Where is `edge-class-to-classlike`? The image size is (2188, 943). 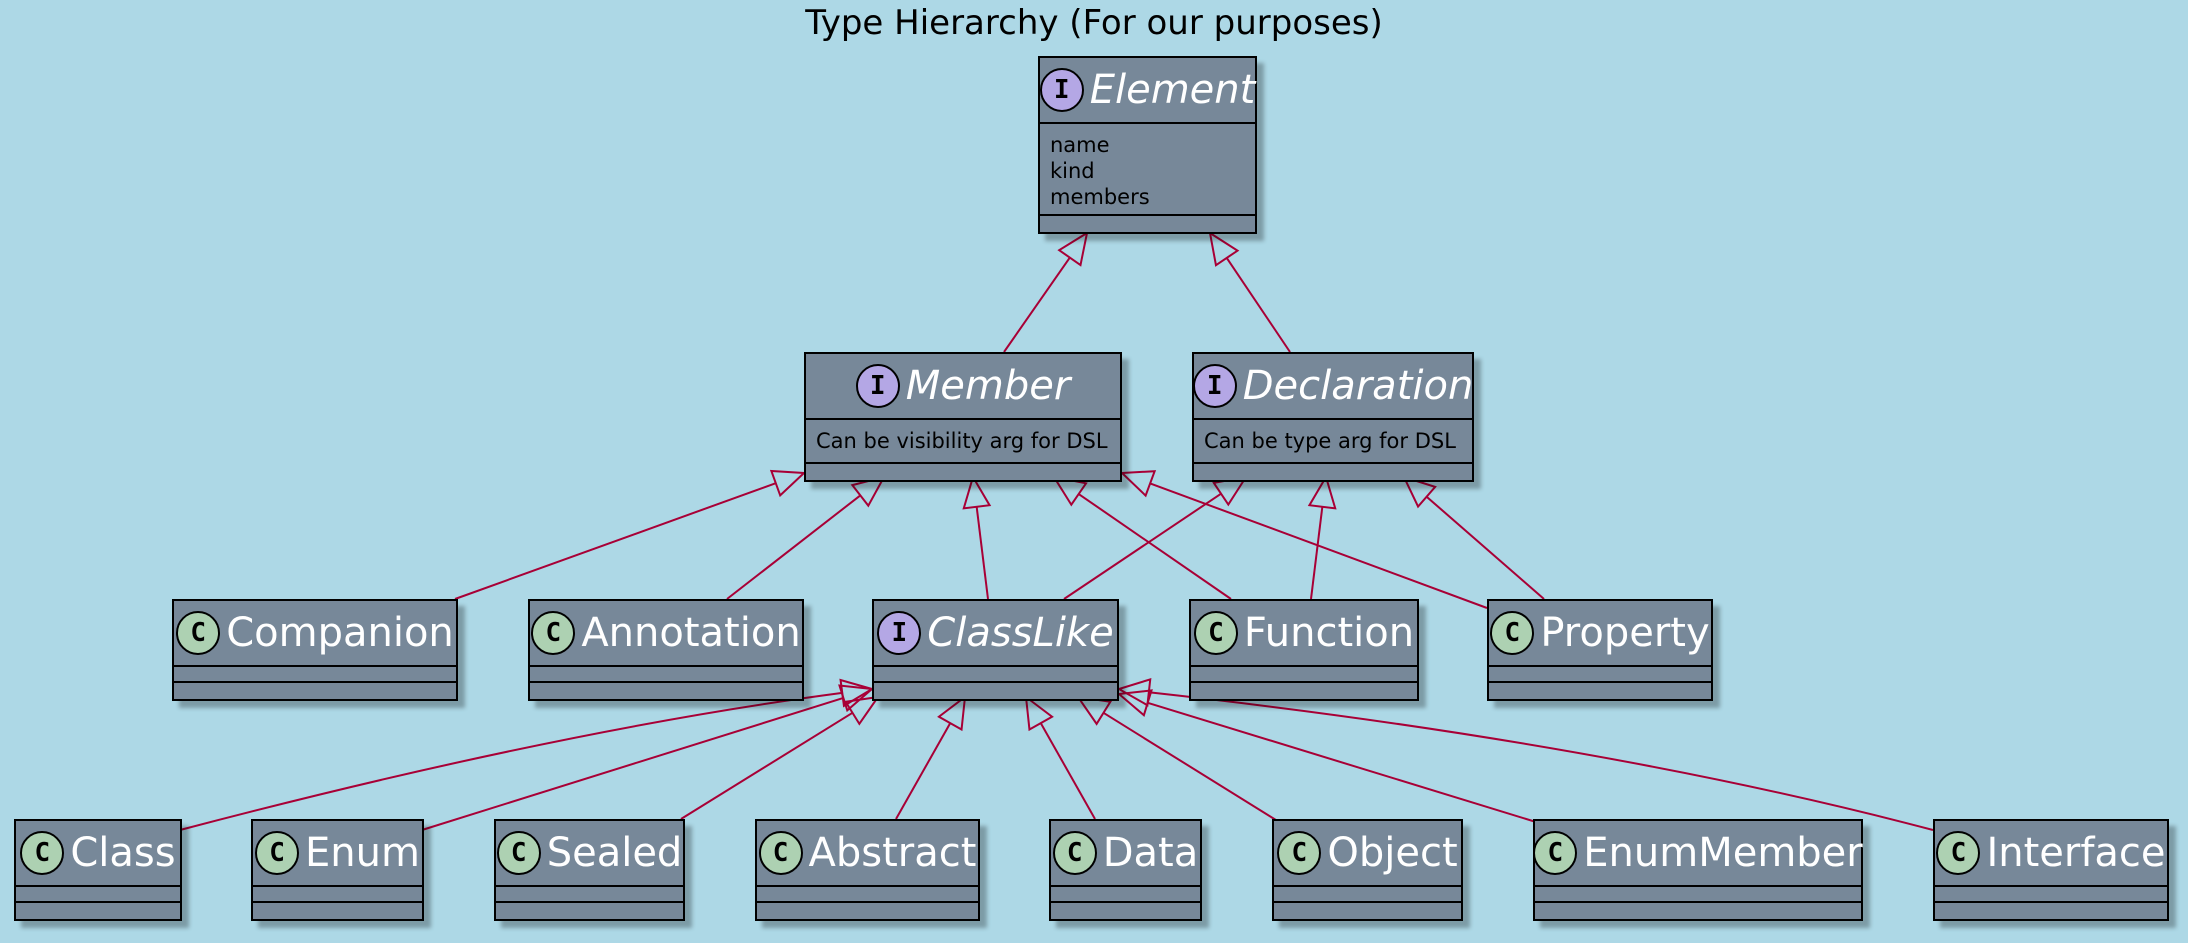 edge-class-to-classlike is located at coordinates (527, 754).